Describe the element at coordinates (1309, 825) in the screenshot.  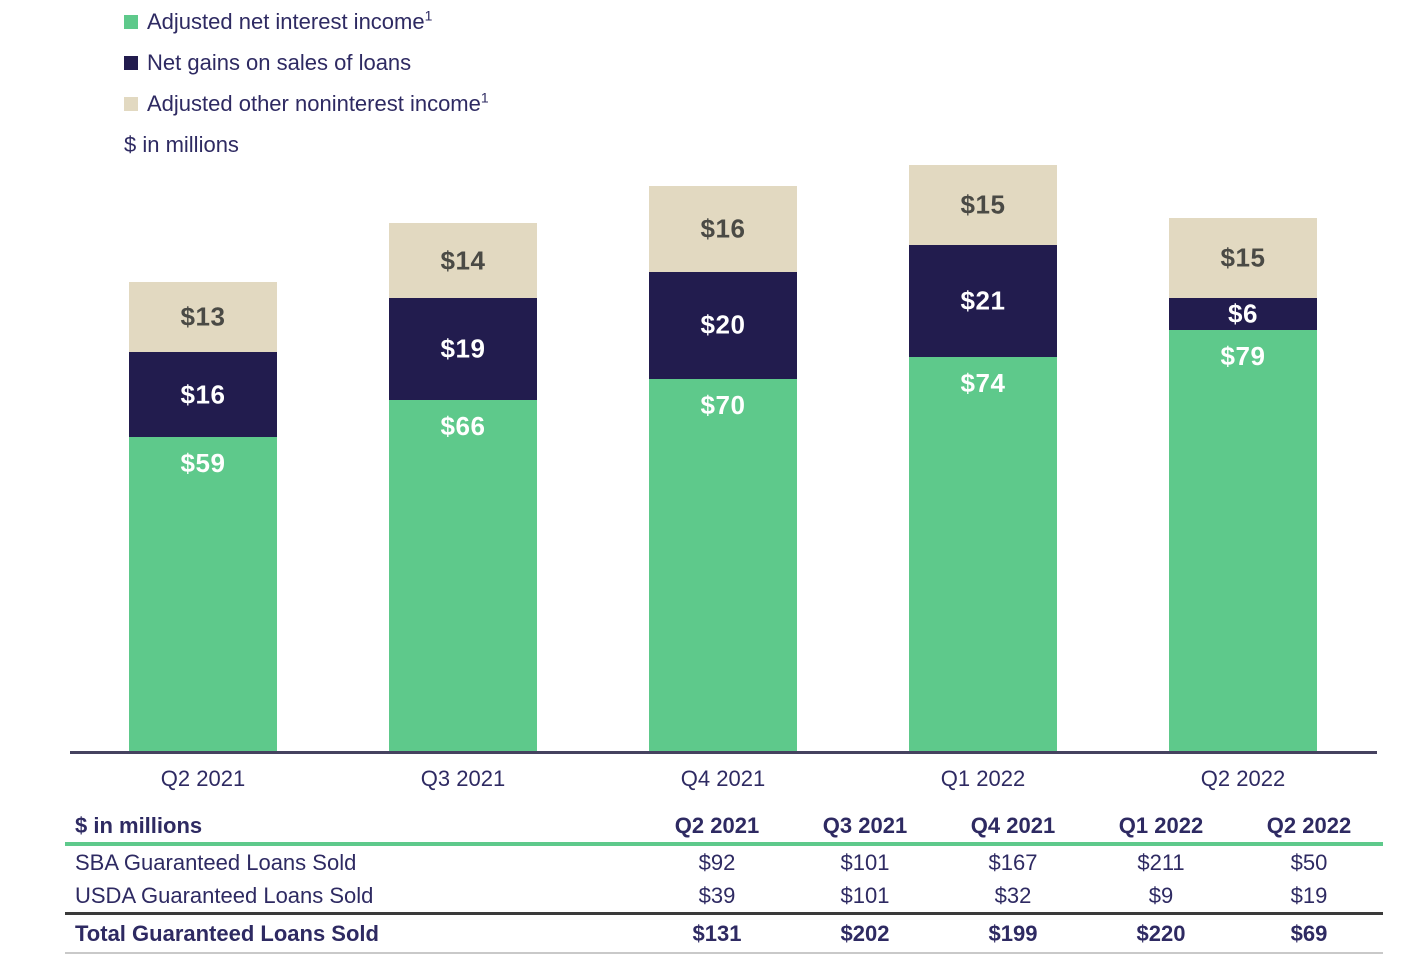
I see `table-column-header-q2-2022: Q2 2022` at that location.